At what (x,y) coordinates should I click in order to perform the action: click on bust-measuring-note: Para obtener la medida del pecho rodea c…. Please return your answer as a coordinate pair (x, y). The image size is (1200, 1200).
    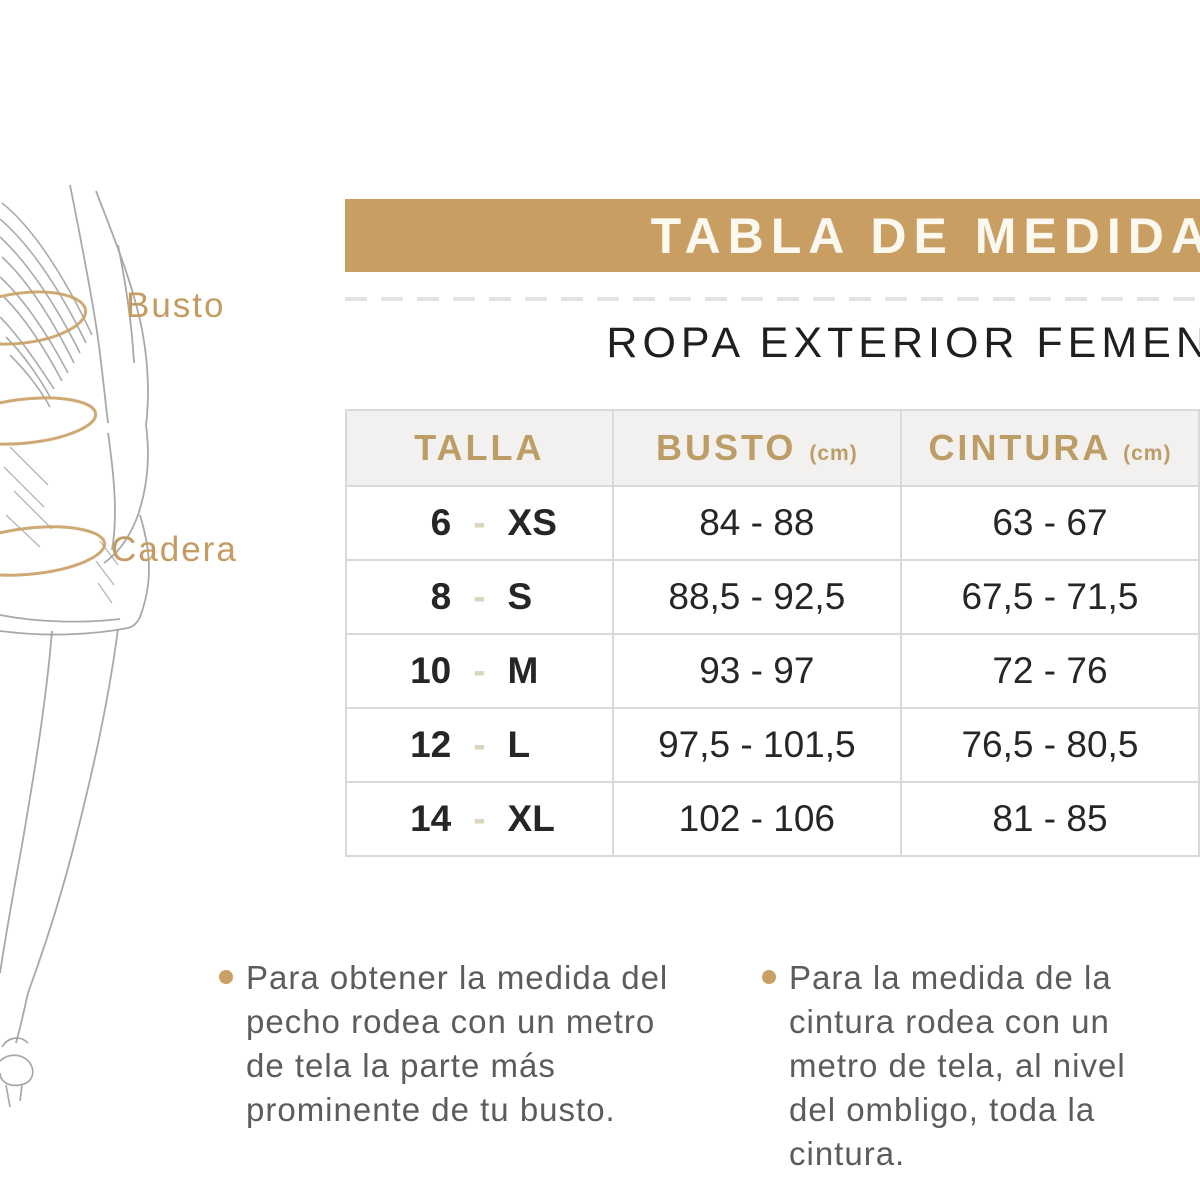
    Looking at the image, I should click on (457, 1043).